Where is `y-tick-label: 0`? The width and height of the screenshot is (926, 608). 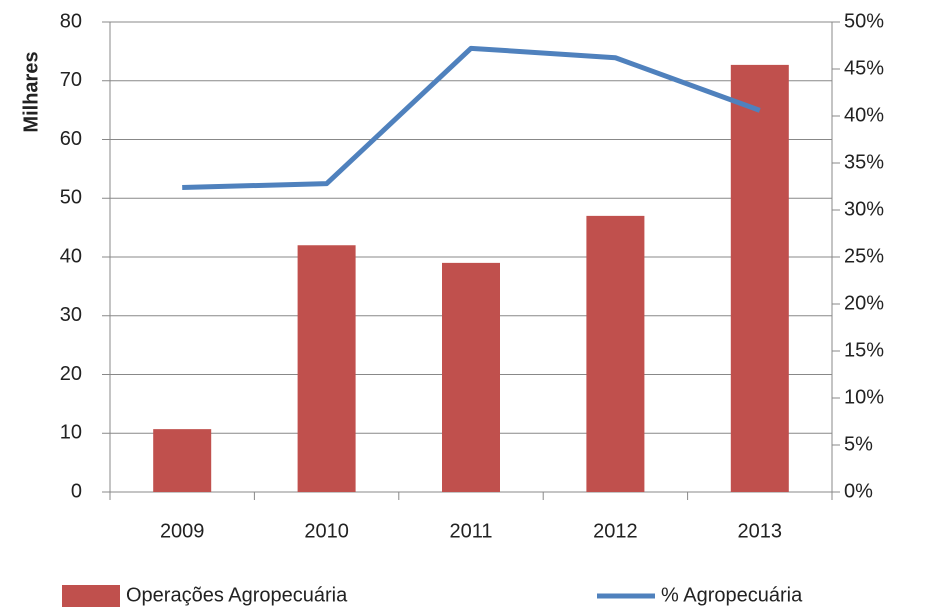 y-tick-label: 0 is located at coordinates (76, 491).